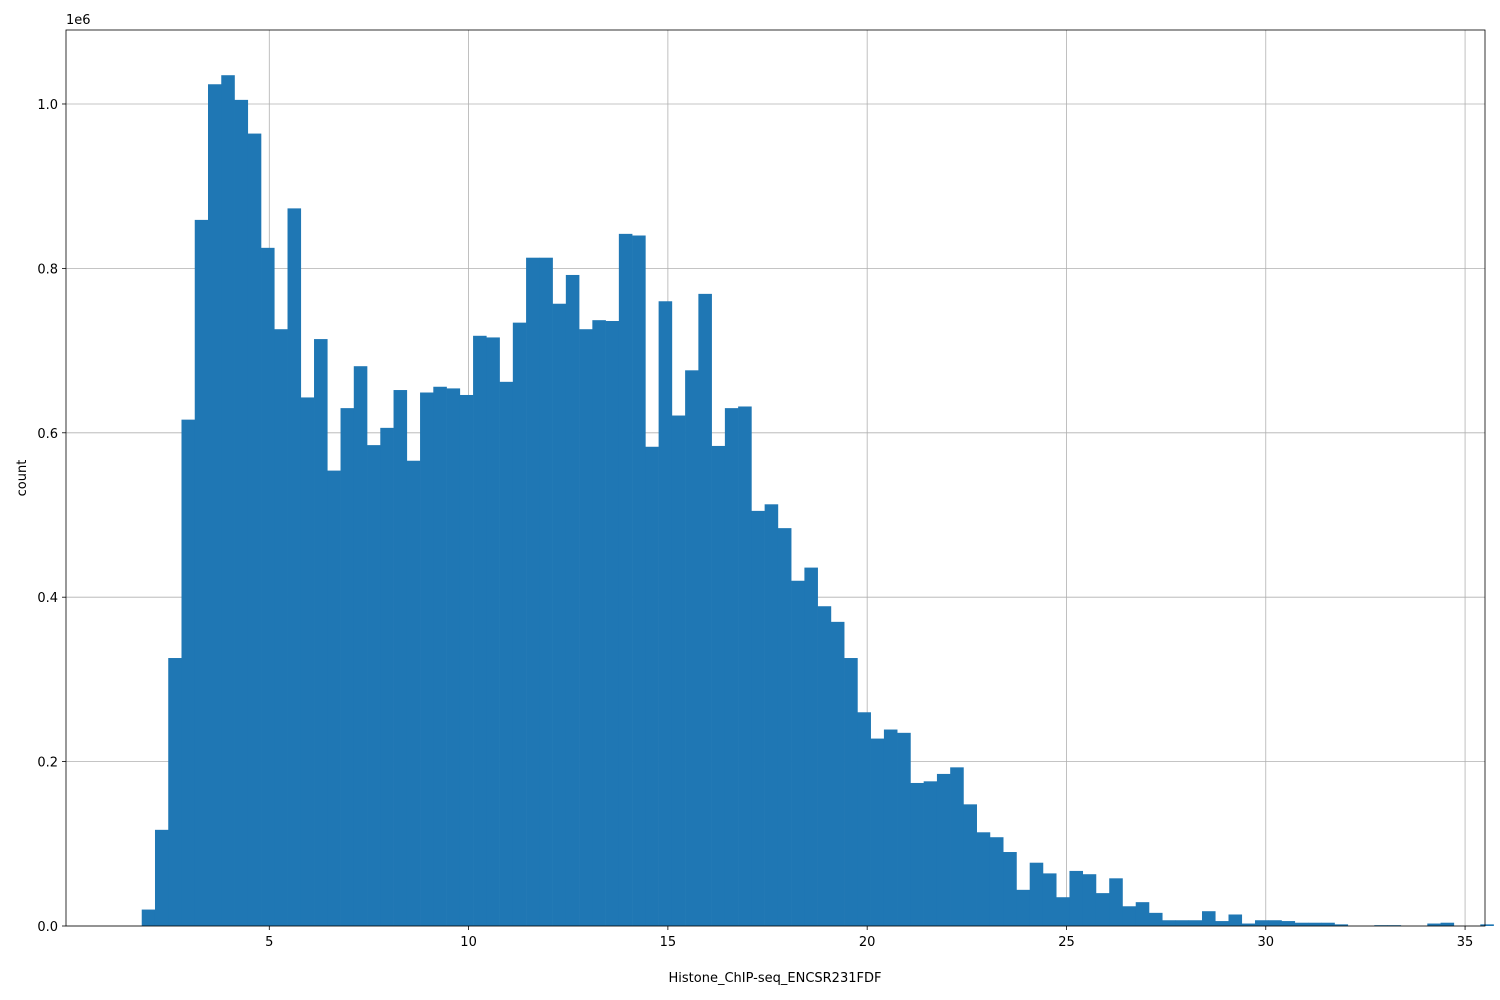 The height and width of the screenshot is (1000, 1500). I want to click on y-tick-label: 0.8, so click(47, 269).